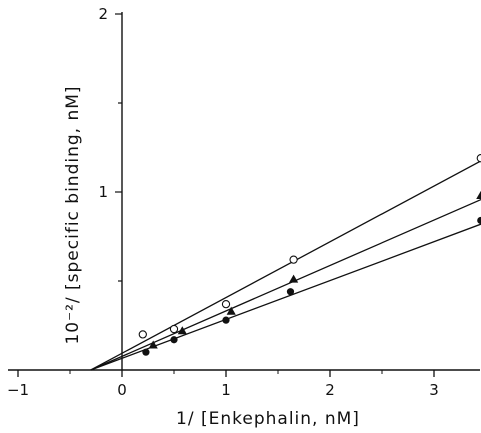  I want to click on x-axis-title: 1/ [Enkephalin, nM], so click(268, 419).